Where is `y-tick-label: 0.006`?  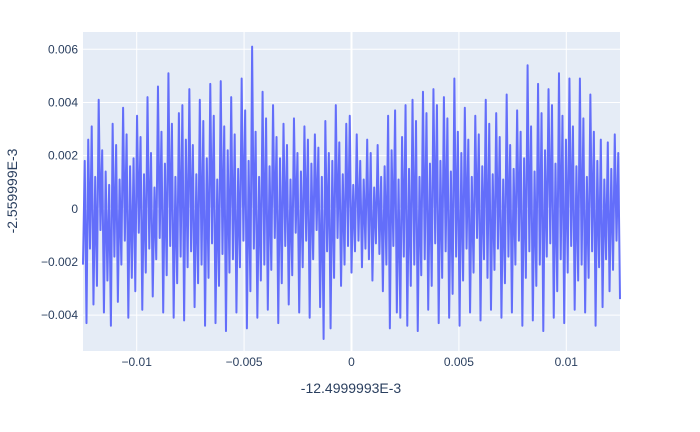
y-tick-label: 0.006 is located at coordinates (63, 49).